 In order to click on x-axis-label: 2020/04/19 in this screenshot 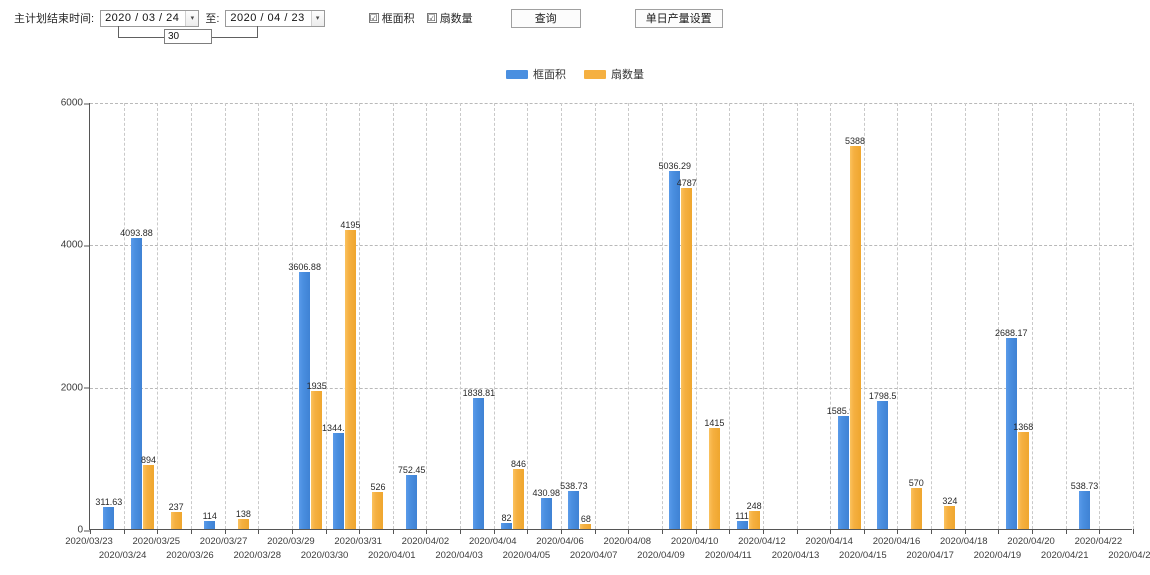, I will do `click(997, 555)`.